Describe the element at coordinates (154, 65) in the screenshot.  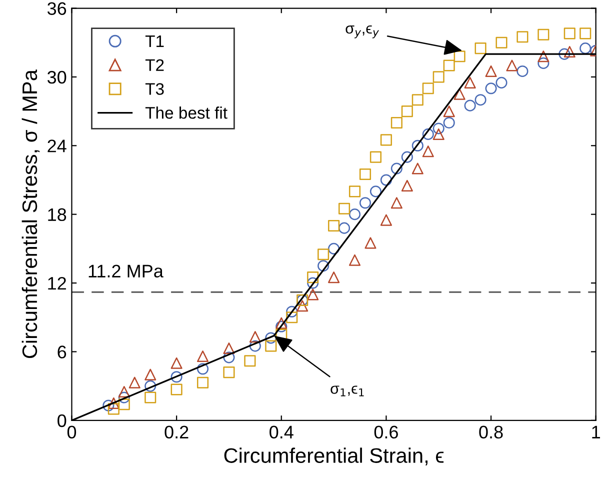
I see `legend-label: T2` at that location.